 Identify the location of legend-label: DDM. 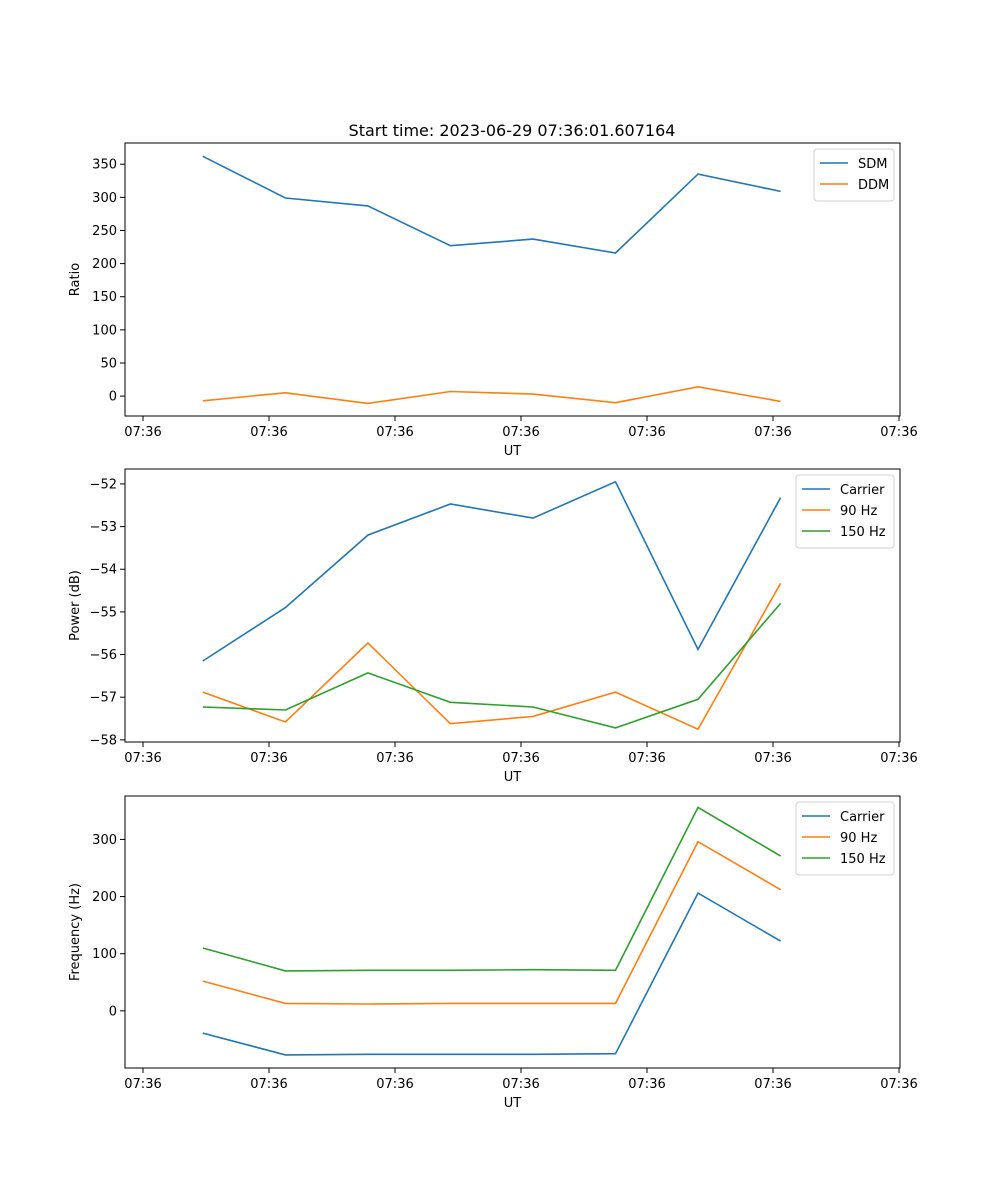
(873, 185).